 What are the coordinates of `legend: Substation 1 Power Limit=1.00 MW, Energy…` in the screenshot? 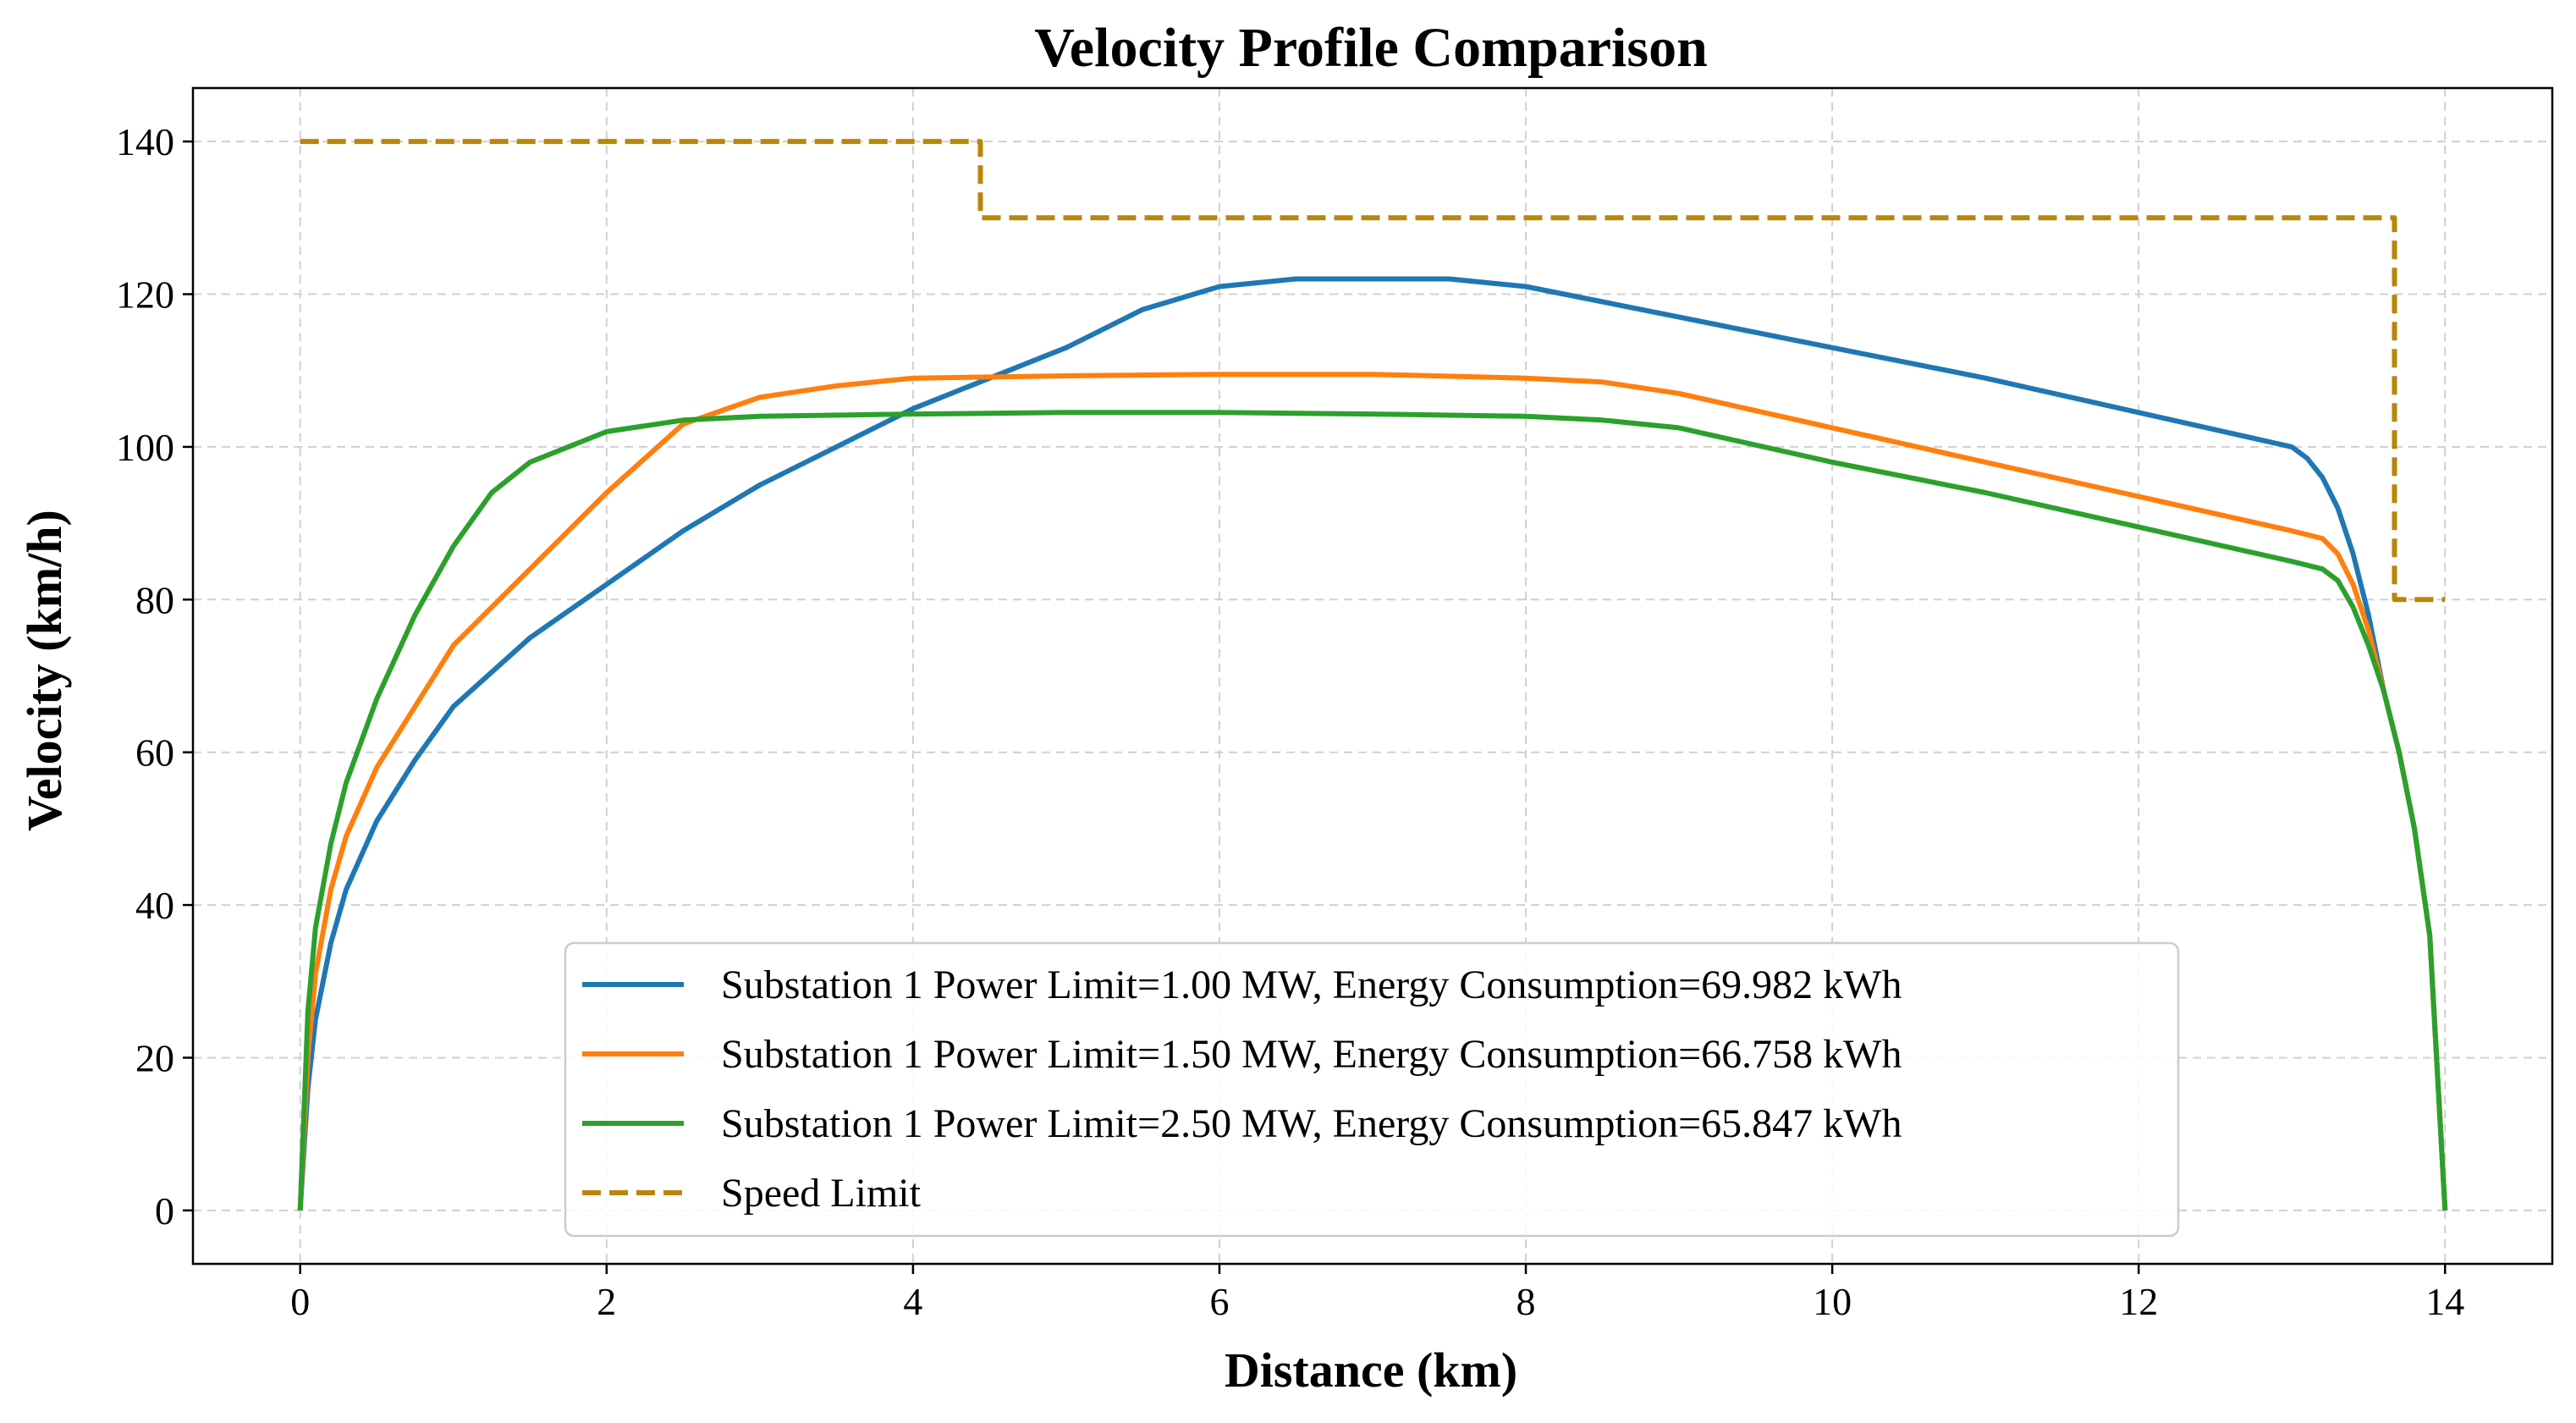 It's located at (1372, 1089).